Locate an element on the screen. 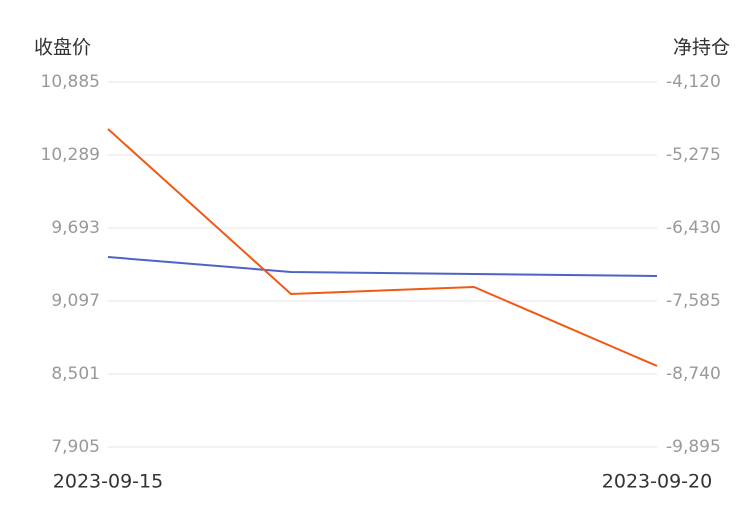 The width and height of the screenshot is (750, 510). y-tick-label: 10,885 is located at coordinates (70, 82).